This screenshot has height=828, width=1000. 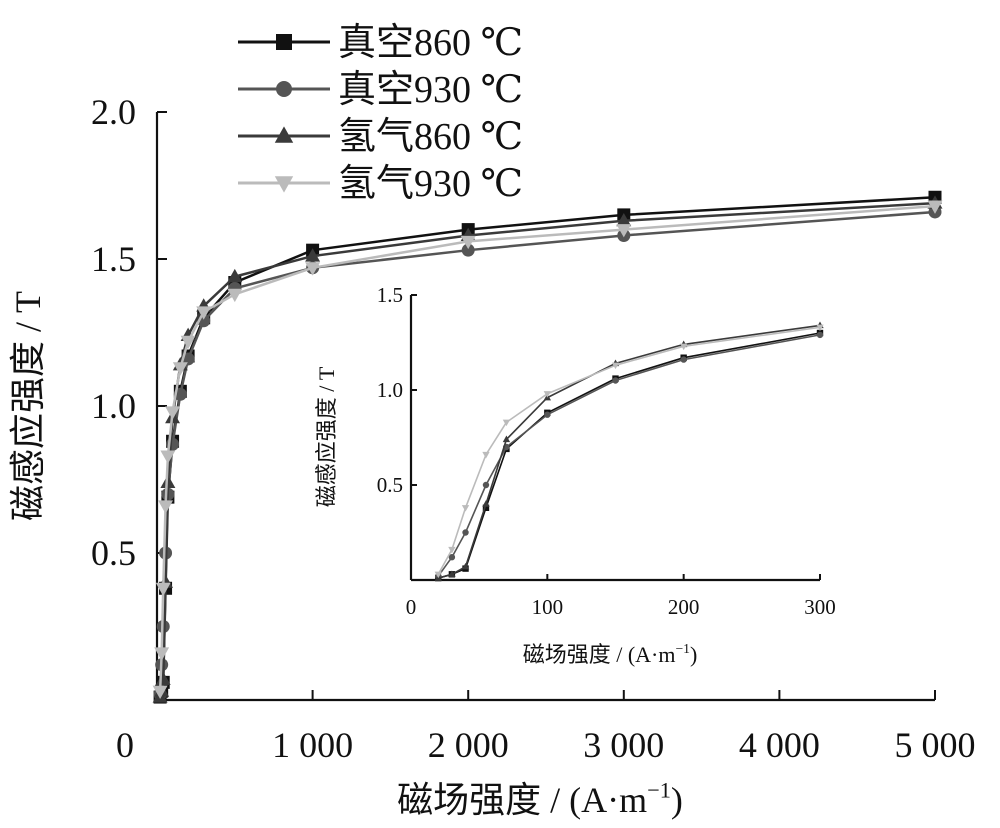 I want to click on legend: 真空860 ℃ 真空930 ℃ 氢气860 ℃ 氢气930 ℃, so click(x=380, y=113).